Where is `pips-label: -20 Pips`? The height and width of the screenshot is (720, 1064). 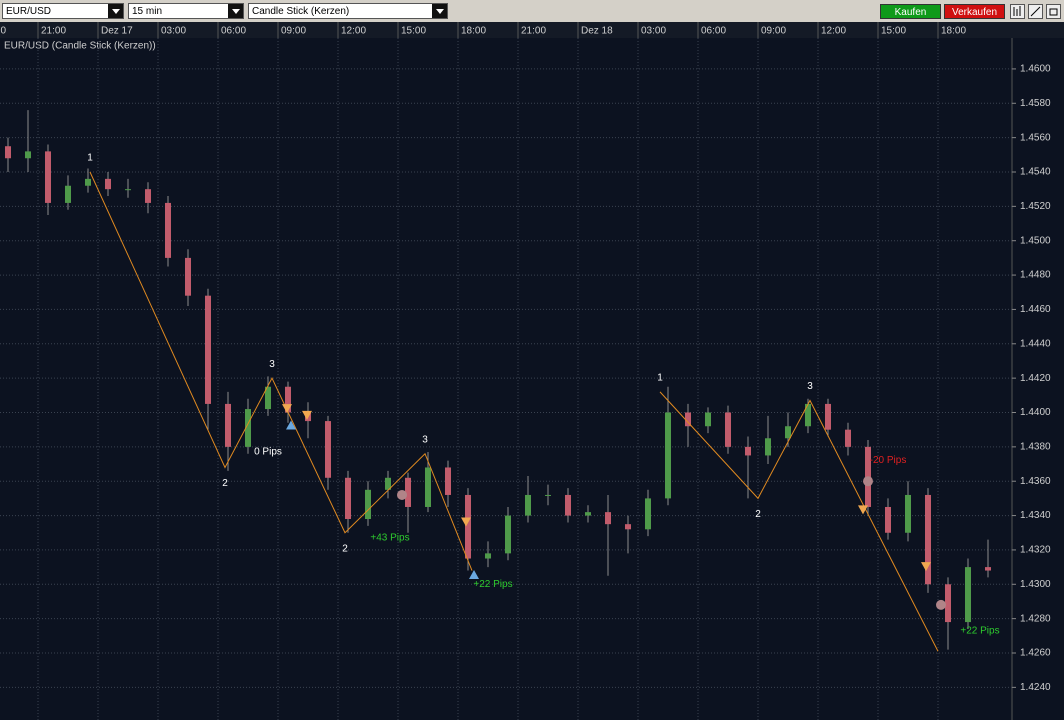
pips-label: -20 Pips is located at coordinates (888, 460).